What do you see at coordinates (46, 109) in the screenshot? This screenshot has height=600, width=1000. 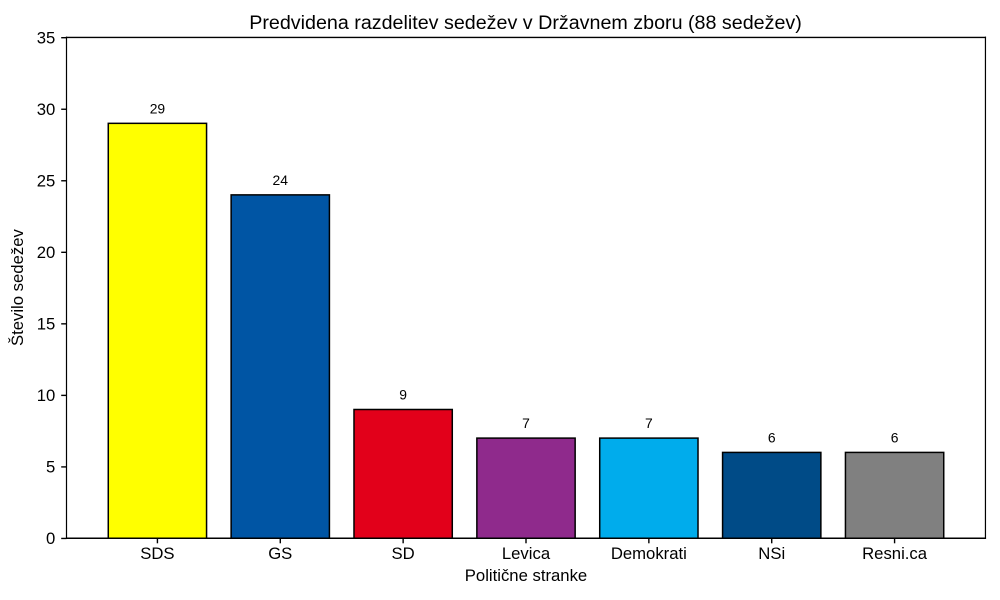 I see `svg-text: 30` at bounding box center [46, 109].